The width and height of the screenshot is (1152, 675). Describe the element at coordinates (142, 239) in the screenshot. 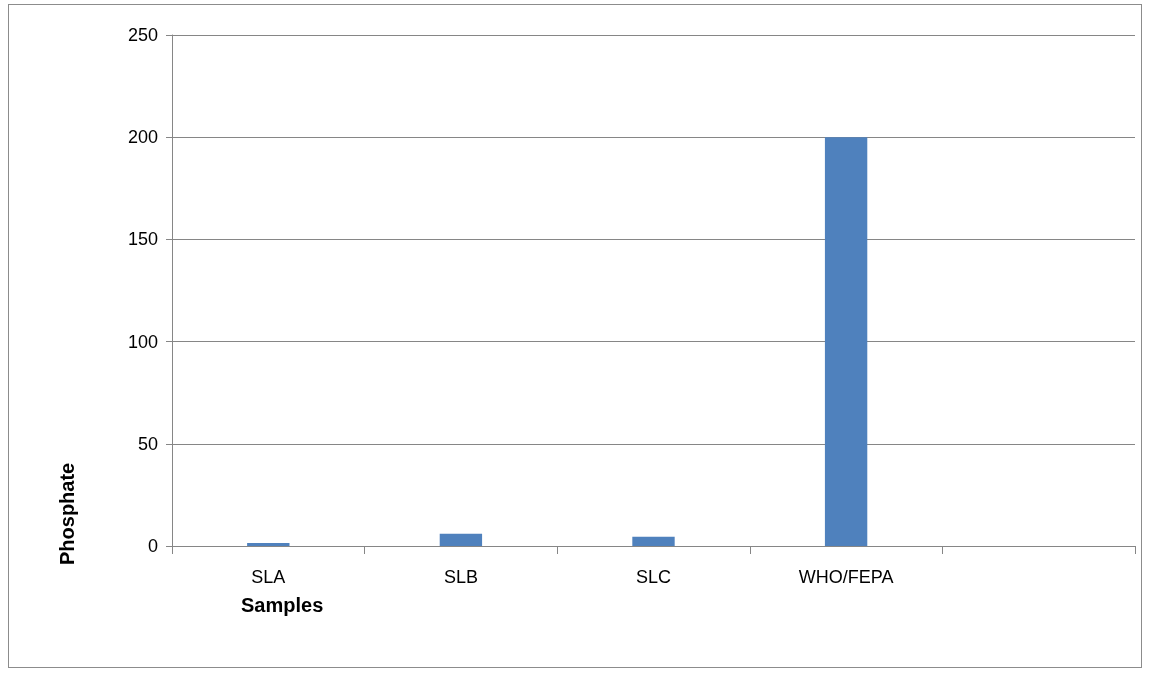

I see `y-tick-label: 150` at that location.